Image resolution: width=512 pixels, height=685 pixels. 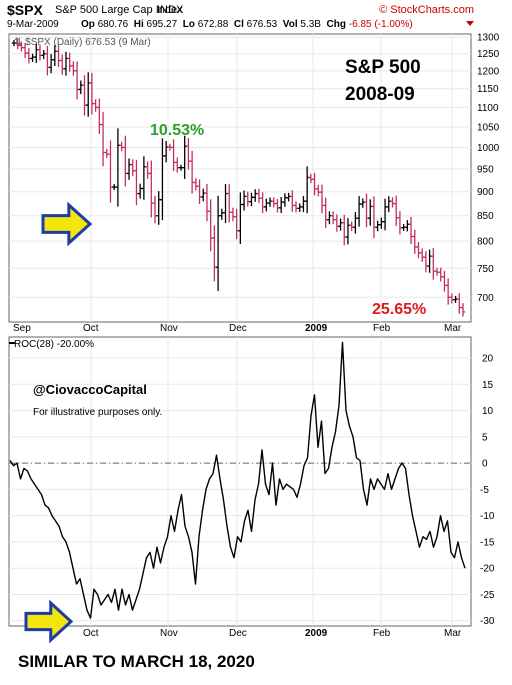 I want to click on low-label: Lo, so click(x=188, y=24).